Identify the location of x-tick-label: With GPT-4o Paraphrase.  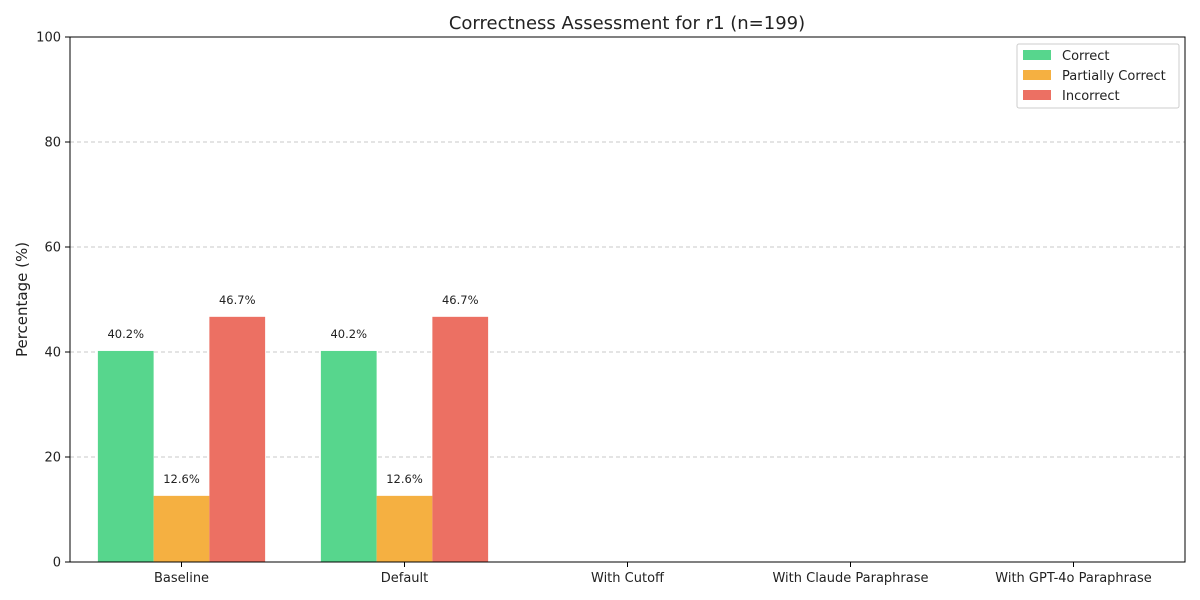
(1073, 578).